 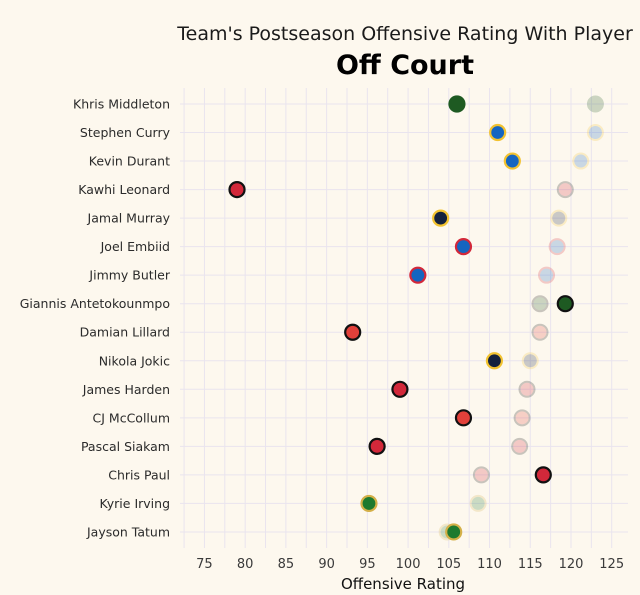 What do you see at coordinates (121, 104) in the screenshot?
I see `player-label: Khris Middleton` at bounding box center [121, 104].